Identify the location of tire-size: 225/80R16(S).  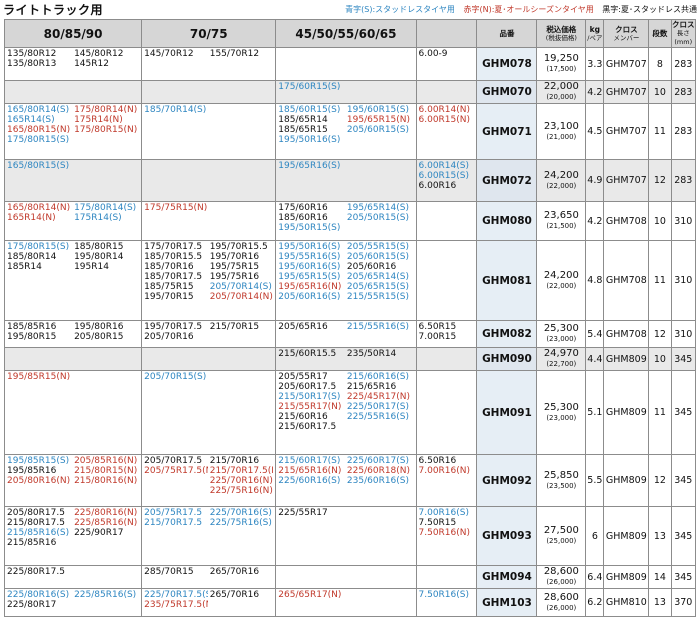
(38, 595).